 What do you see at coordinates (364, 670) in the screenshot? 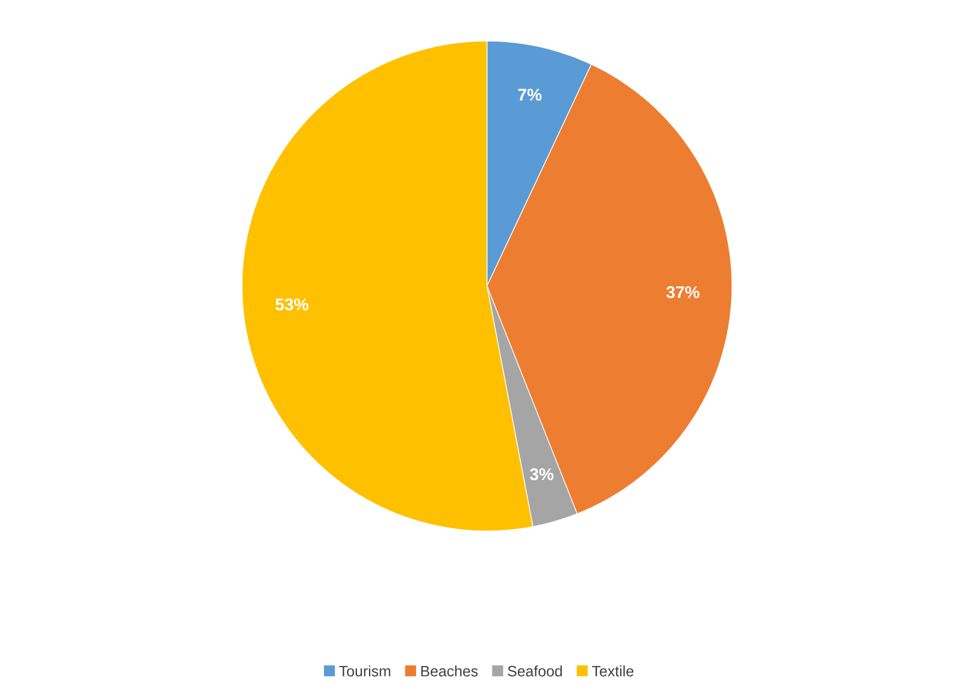
I see `legend-label: Tourism` at bounding box center [364, 670].